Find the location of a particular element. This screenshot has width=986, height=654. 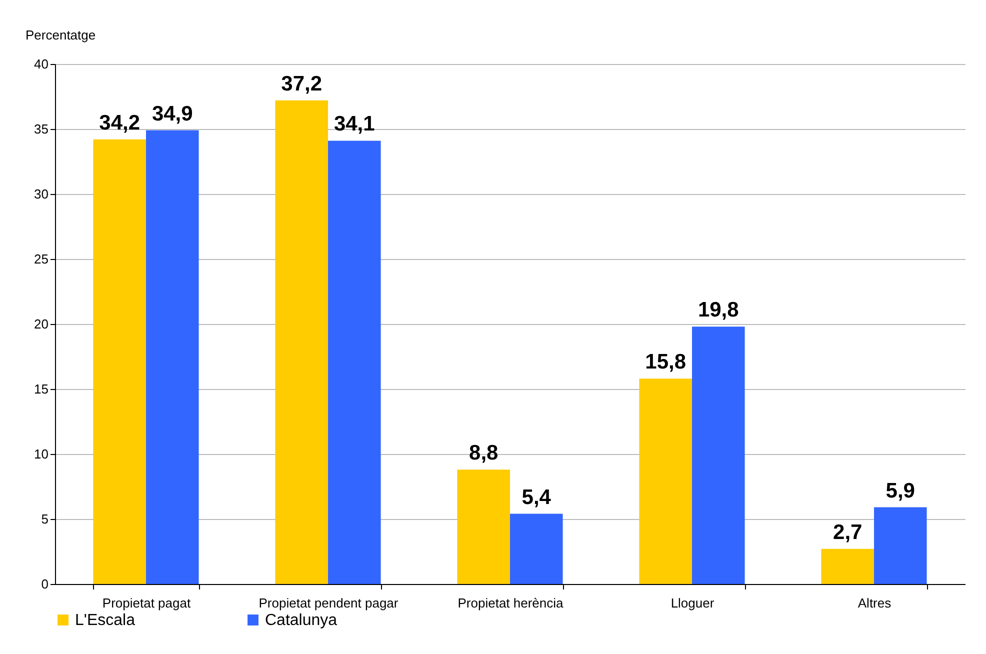

y-tick-label: 5 is located at coordinates (44, 519).